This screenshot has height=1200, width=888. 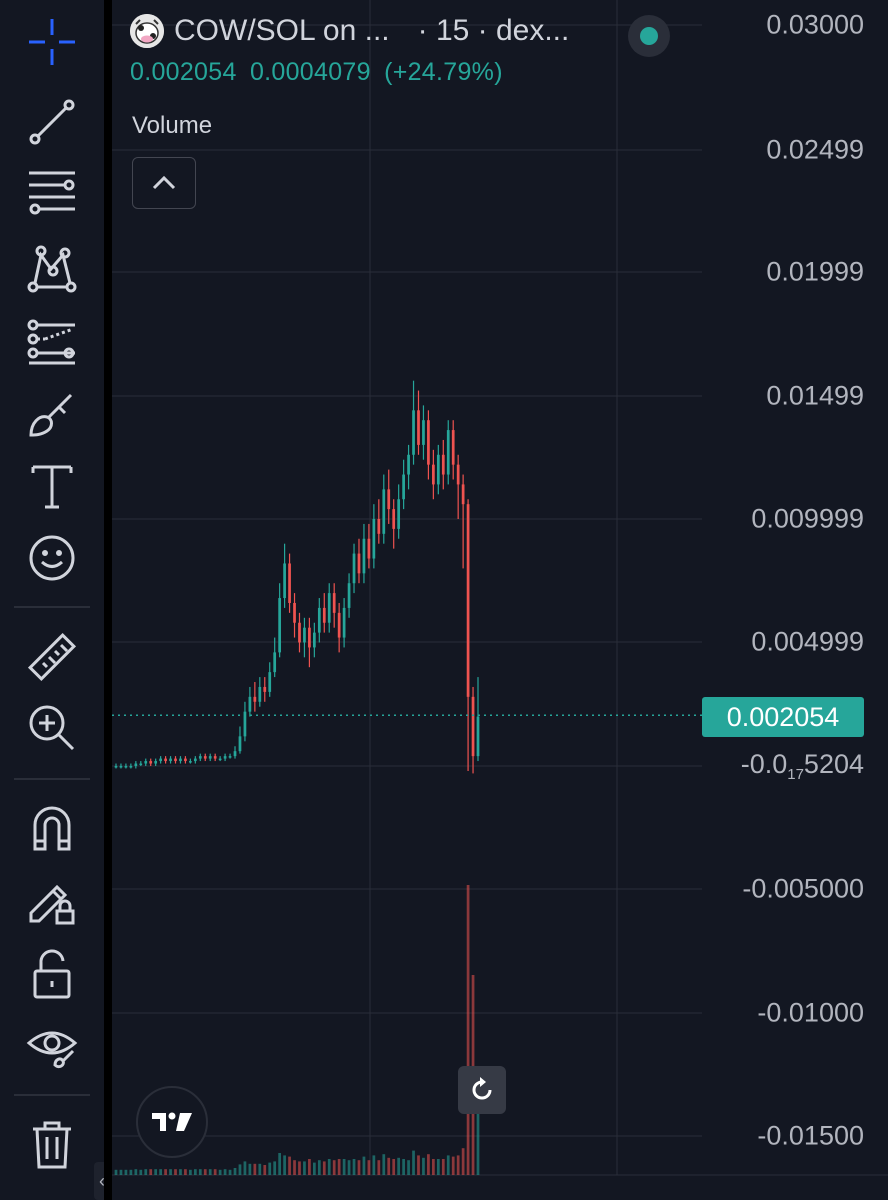 What do you see at coordinates (52, 728) in the screenshot?
I see `zoom-in-icon` at bounding box center [52, 728].